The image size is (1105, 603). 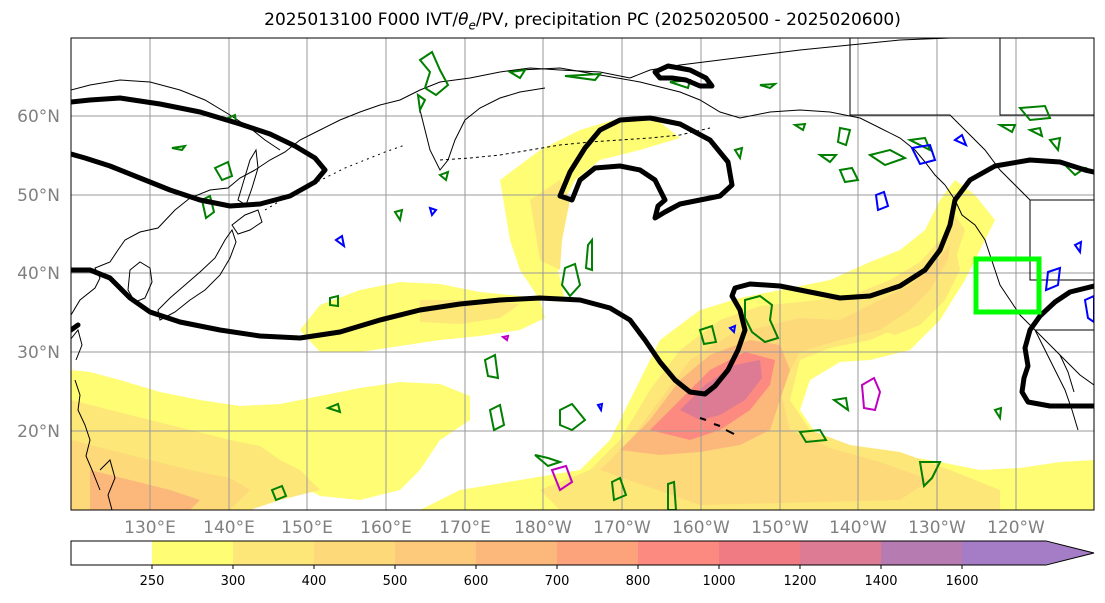 What do you see at coordinates (233, 581) in the screenshot?
I see `colorbar-tick-label: 300` at bounding box center [233, 581].